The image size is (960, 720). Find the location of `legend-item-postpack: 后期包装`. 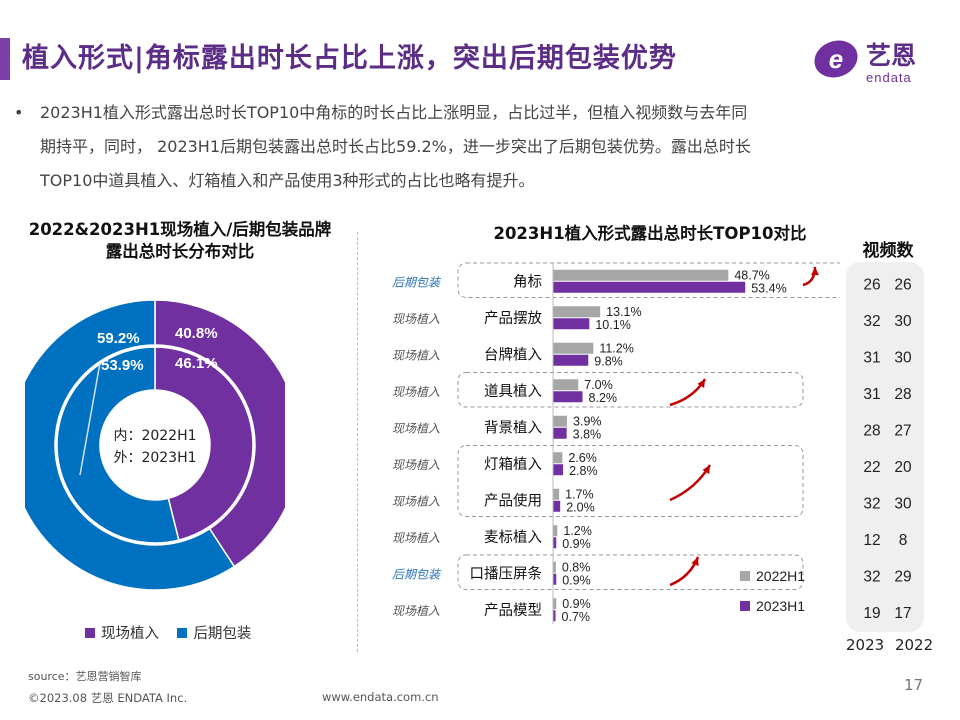

legend-item-postpack: 后期包装 is located at coordinates (214, 634).